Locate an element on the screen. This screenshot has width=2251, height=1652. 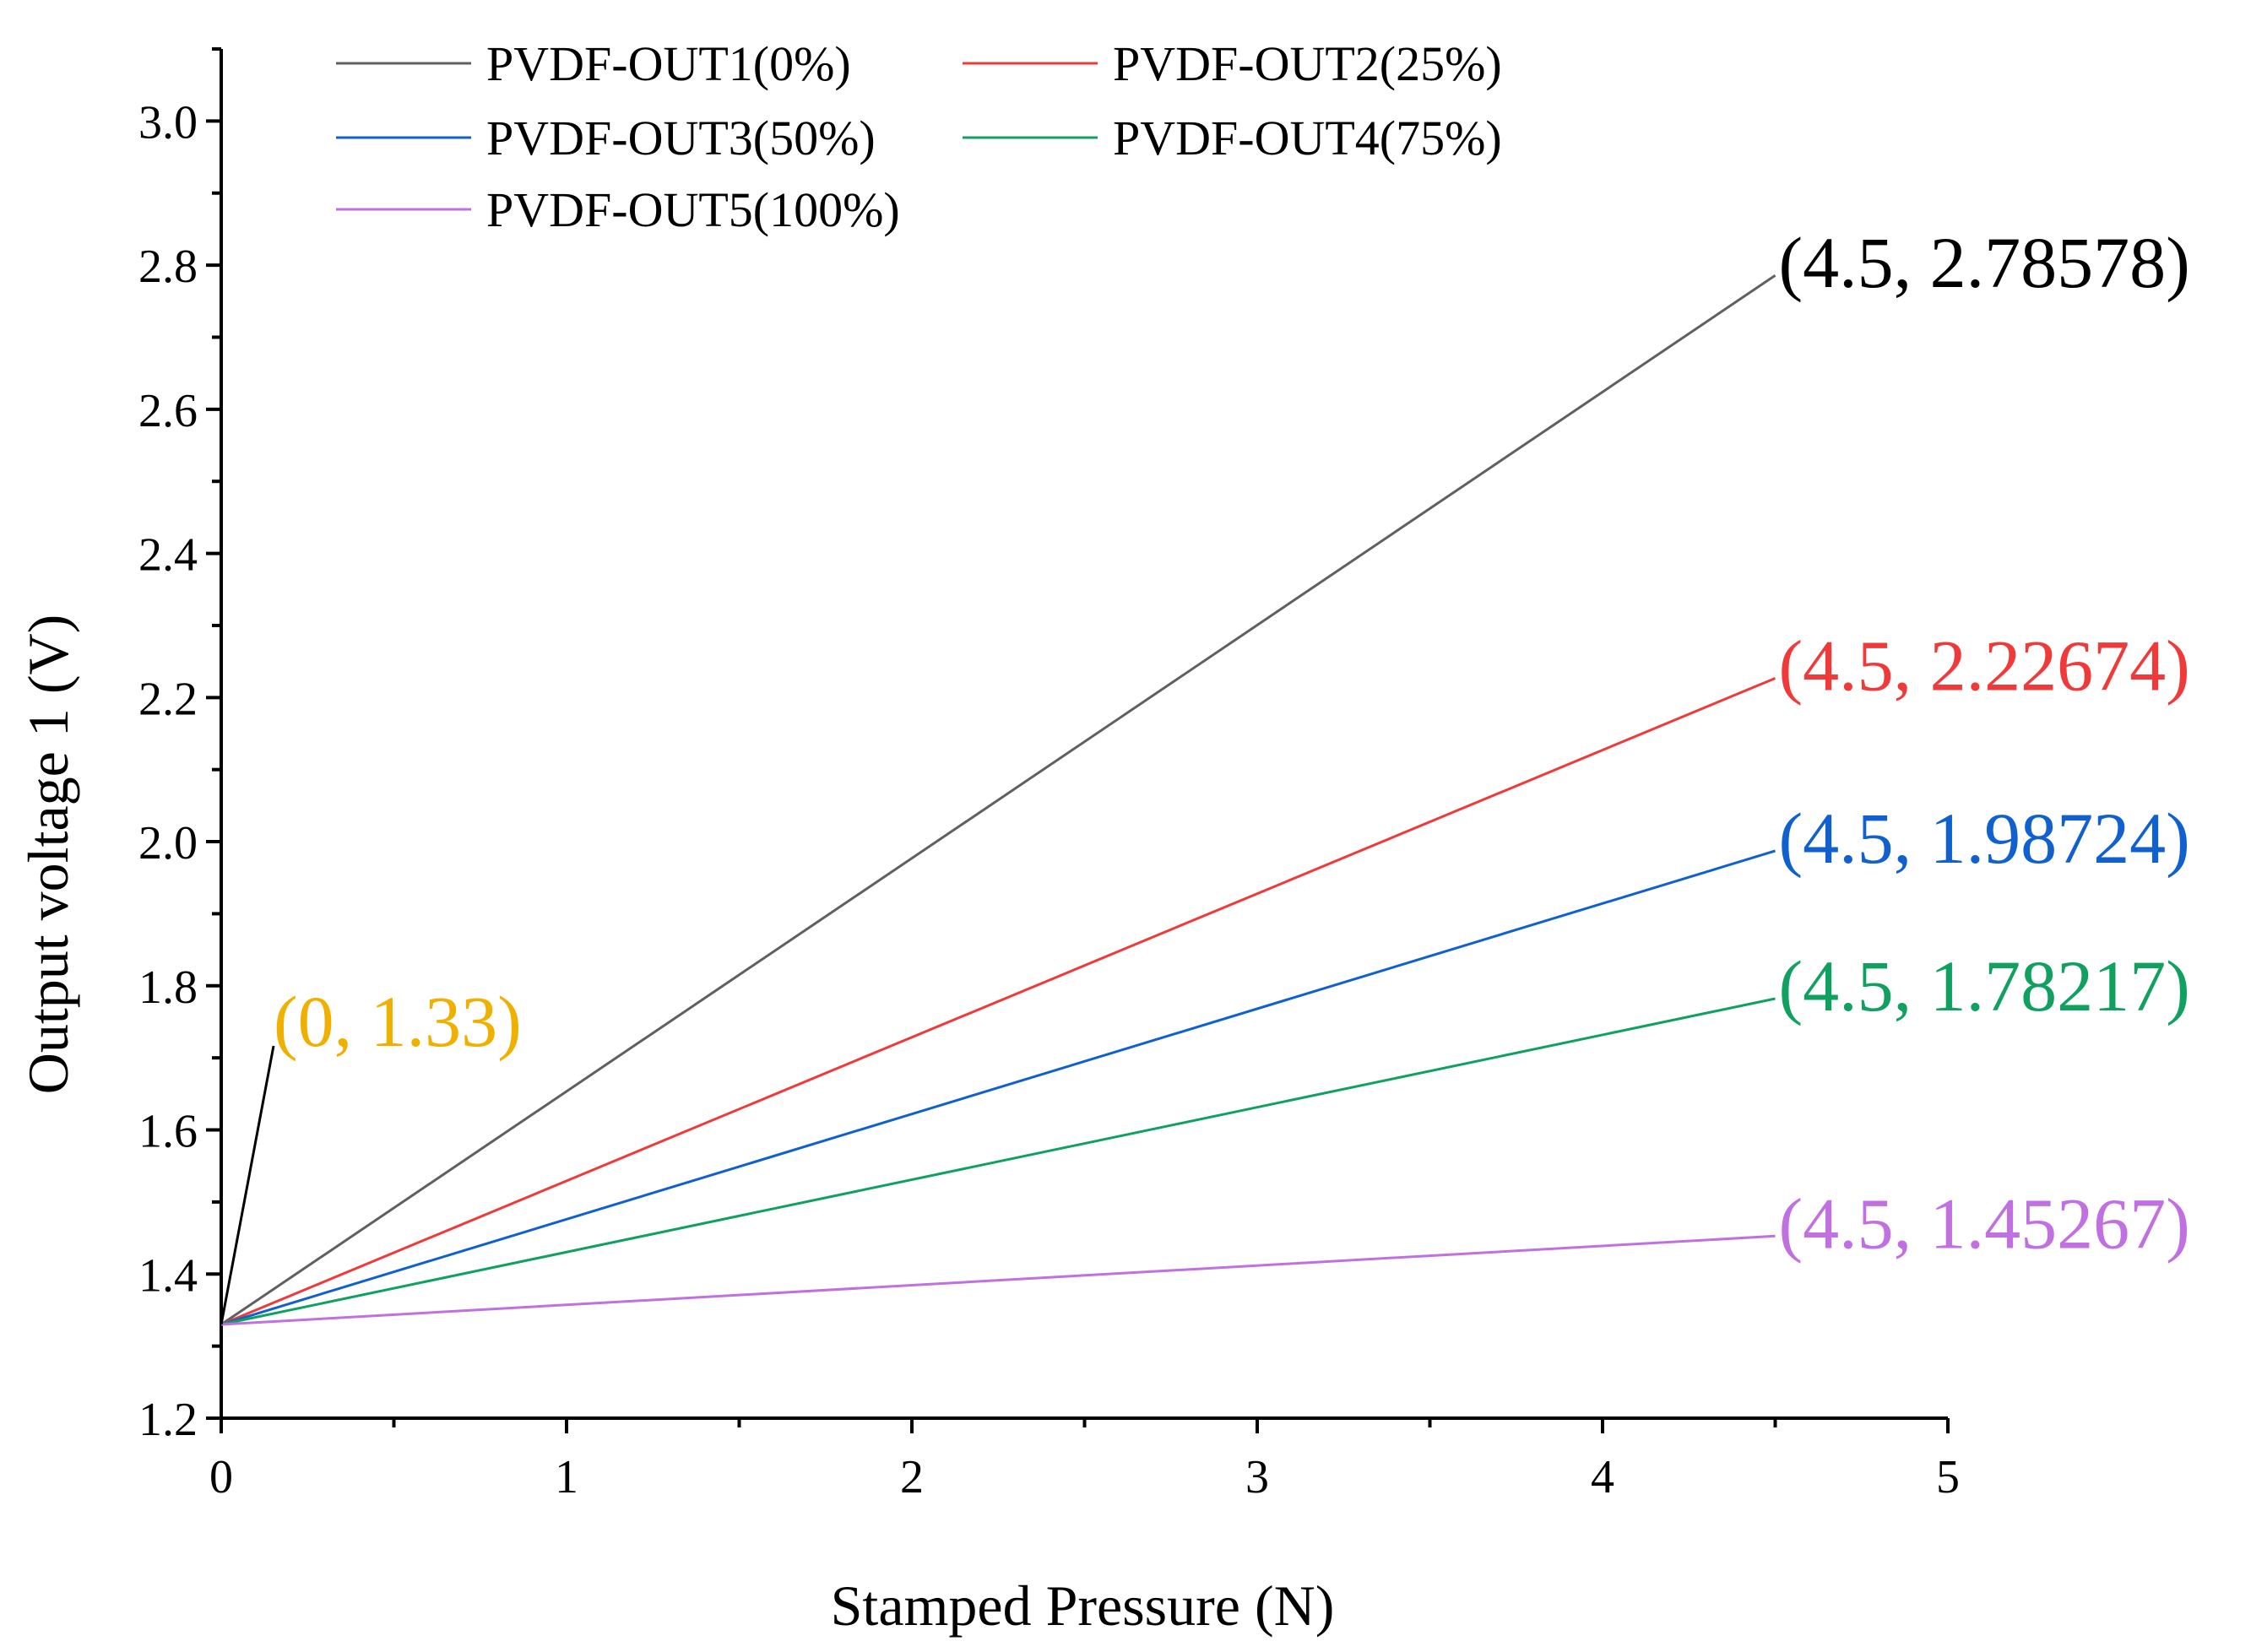
y-ticks: 1.2 1.4 1.6 1.8 2.0 2.2 2.4 2.6 2.8 3.0 is located at coordinates (179, 746).